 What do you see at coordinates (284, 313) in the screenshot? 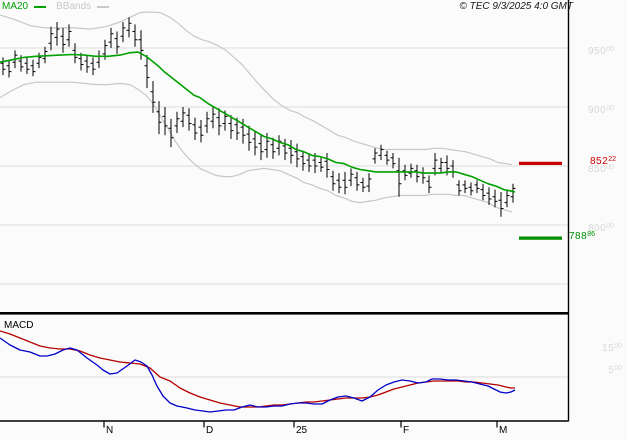
I see `macd-pane-top-border` at bounding box center [284, 313].